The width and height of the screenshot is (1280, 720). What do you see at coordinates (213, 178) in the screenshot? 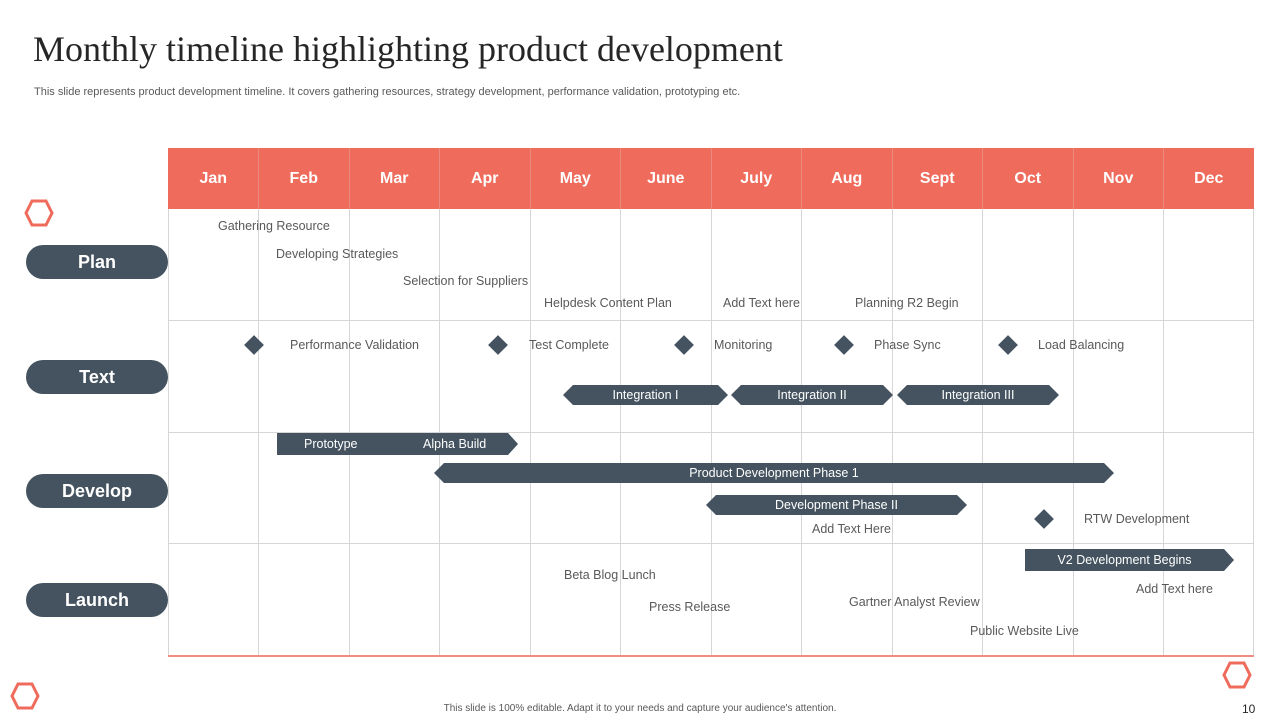
I see `month-label: Jan` at bounding box center [213, 178].